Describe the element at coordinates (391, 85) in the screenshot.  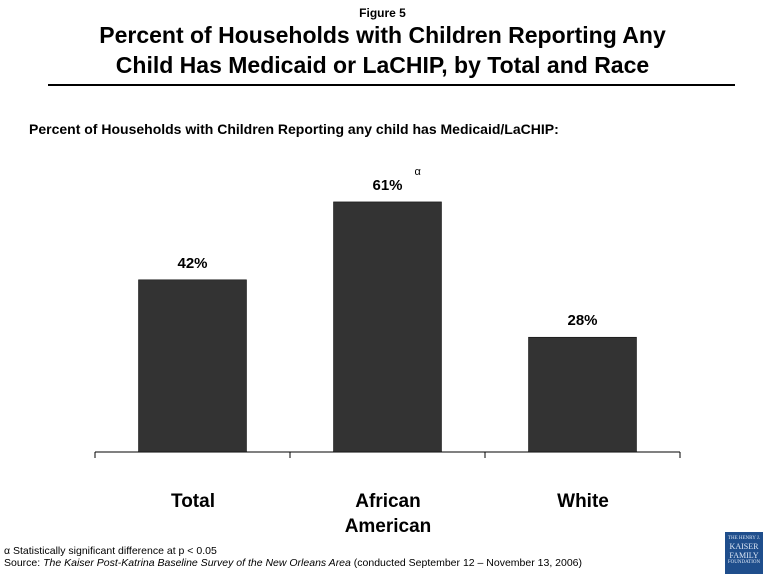
I see `title-underline` at that location.